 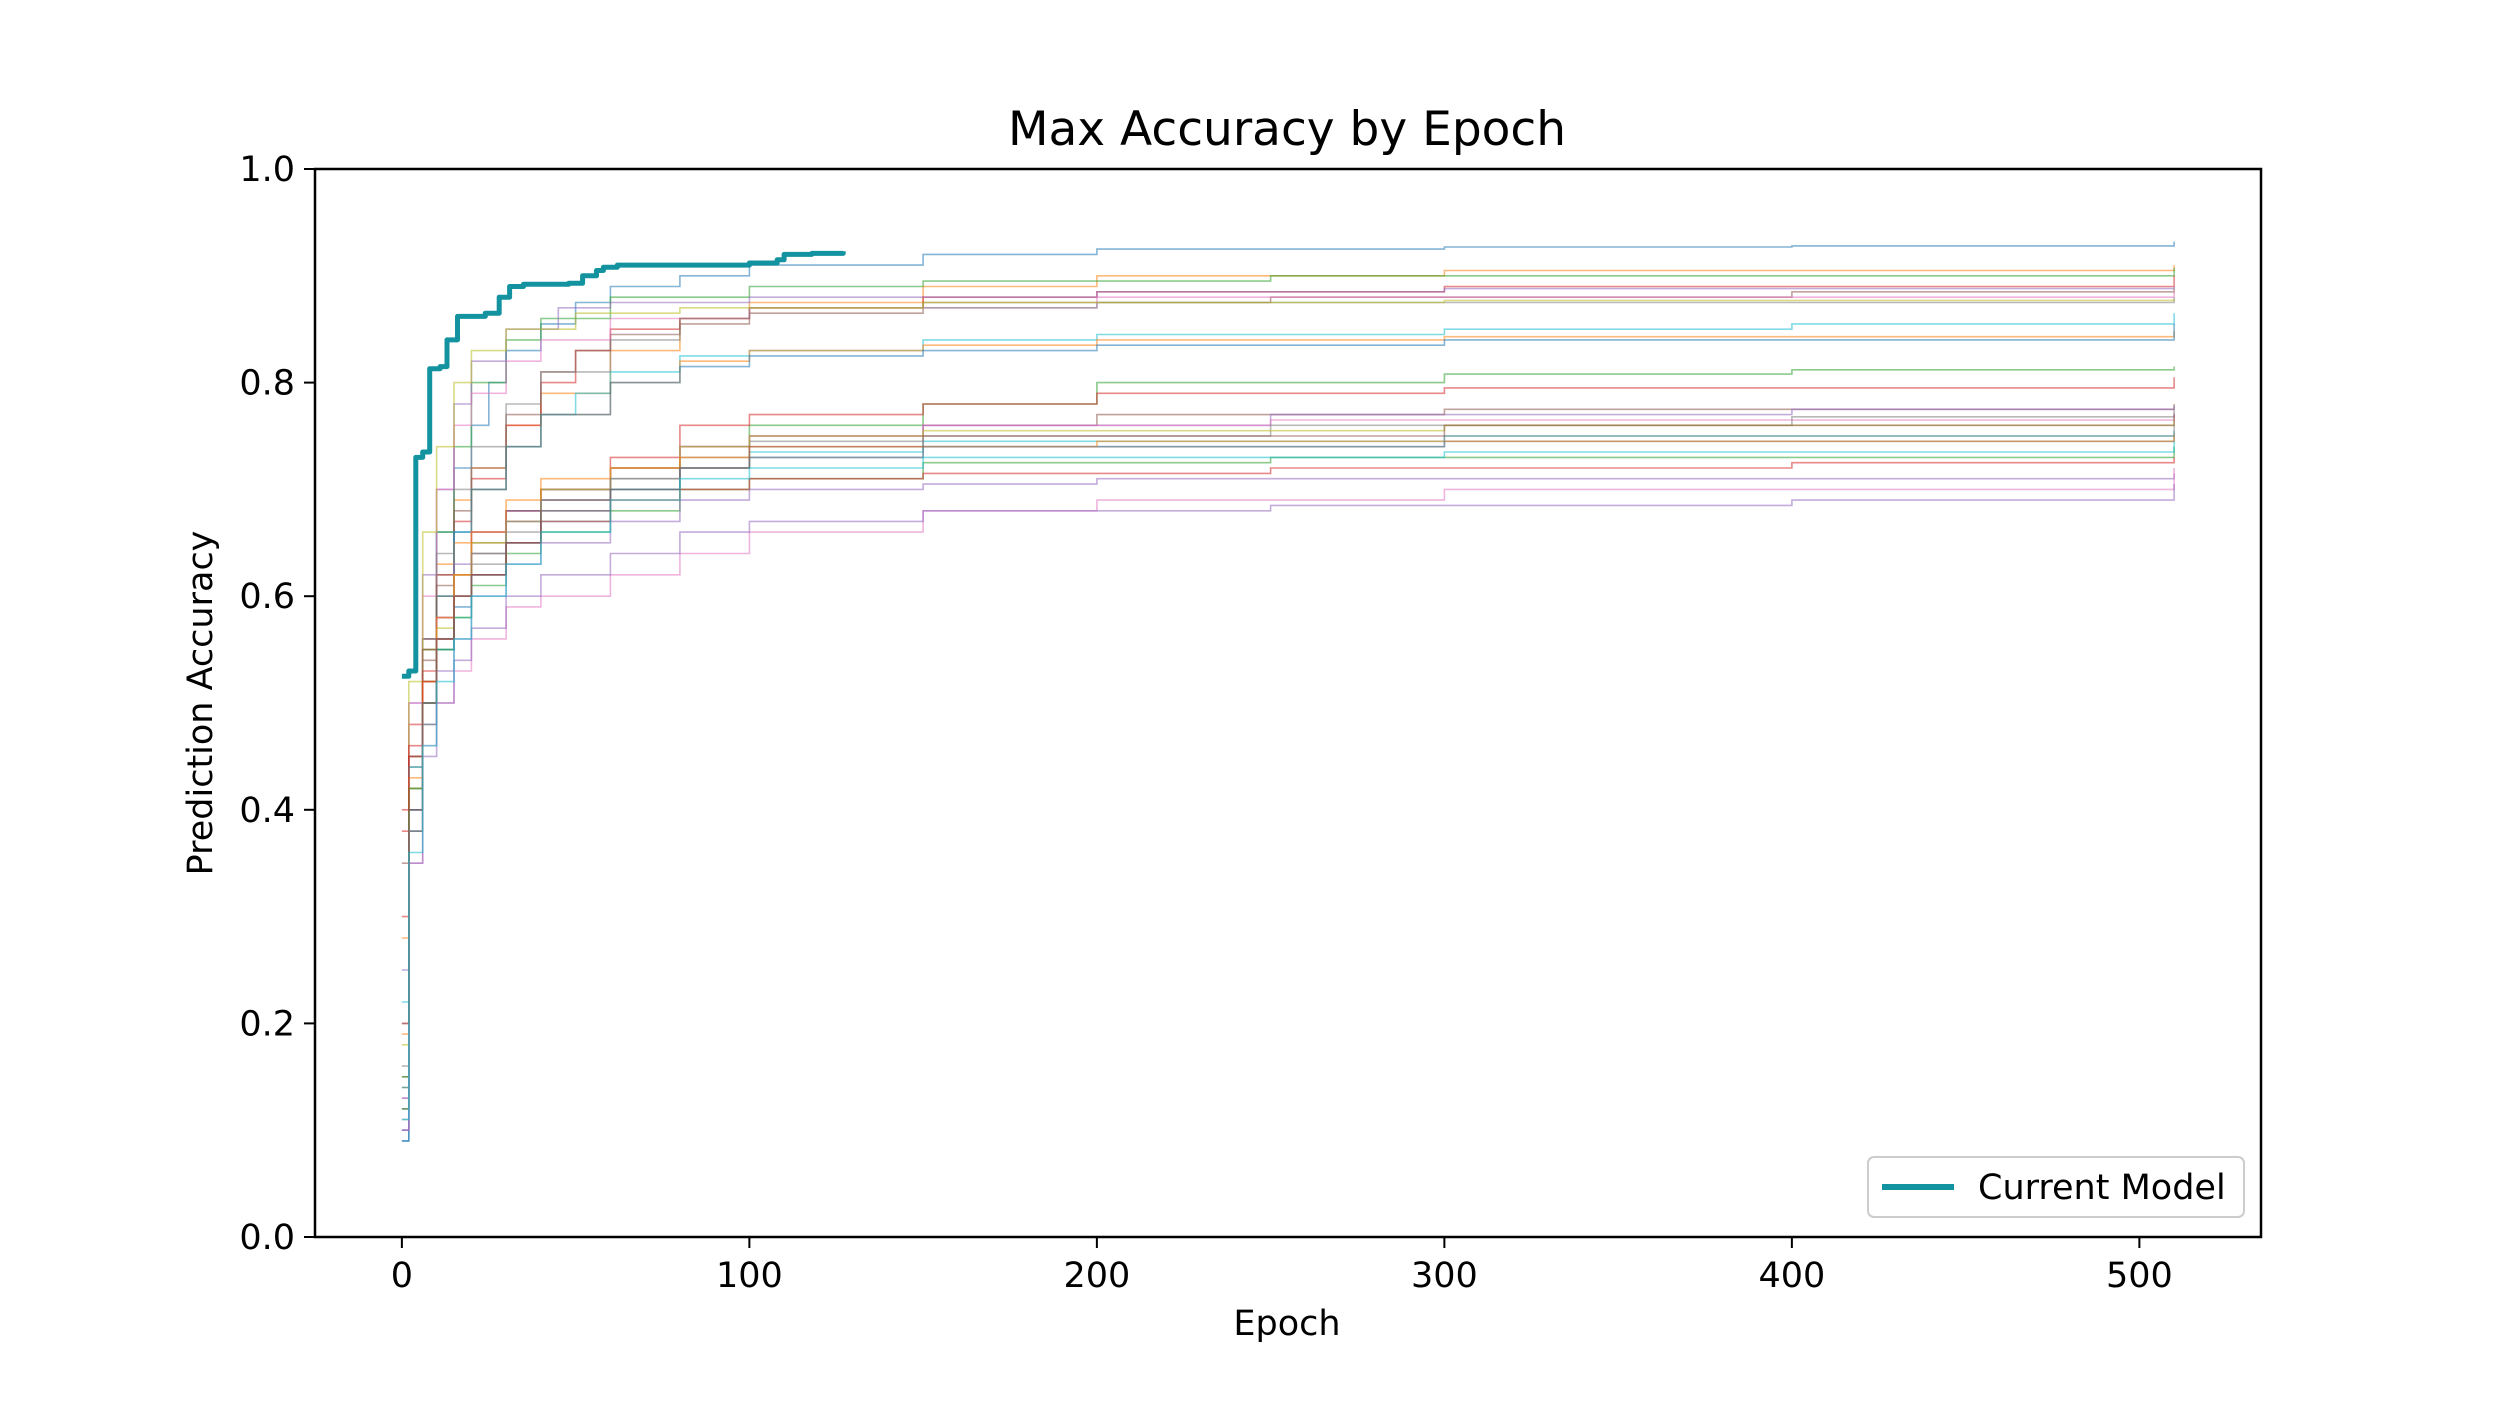 I want to click on legend-box, so click(x=2056, y=1187).